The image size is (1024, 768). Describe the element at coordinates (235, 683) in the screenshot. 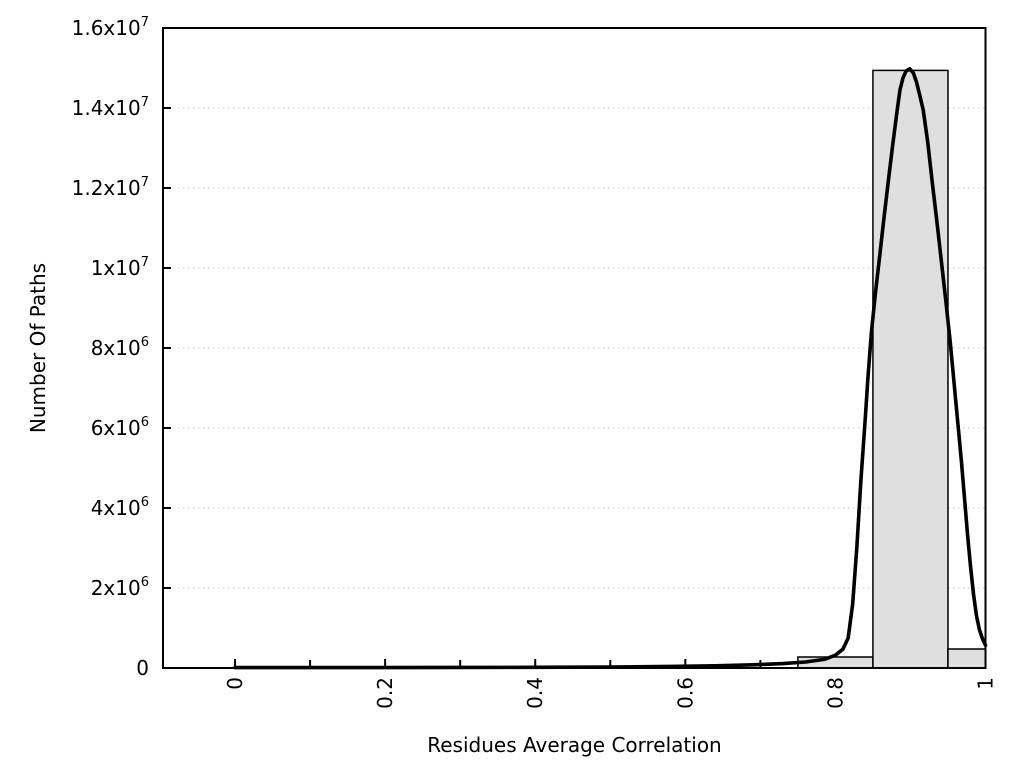

I see `x-tick-label: 0` at that location.